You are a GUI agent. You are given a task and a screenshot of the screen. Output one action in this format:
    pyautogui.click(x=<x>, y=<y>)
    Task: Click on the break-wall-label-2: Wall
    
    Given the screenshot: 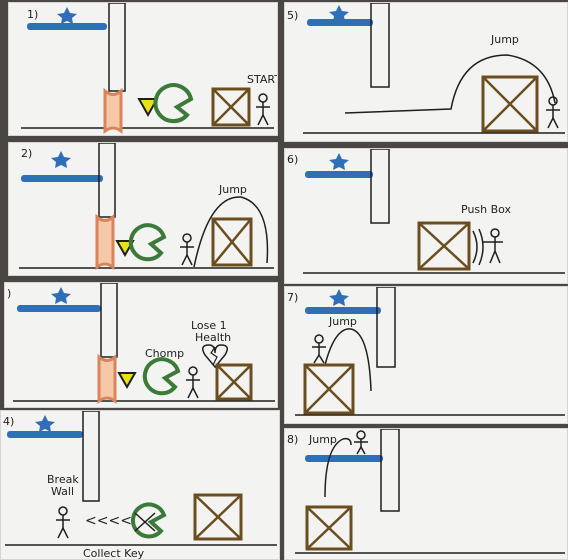 What is the action you would take?
    pyautogui.click(x=62, y=491)
    